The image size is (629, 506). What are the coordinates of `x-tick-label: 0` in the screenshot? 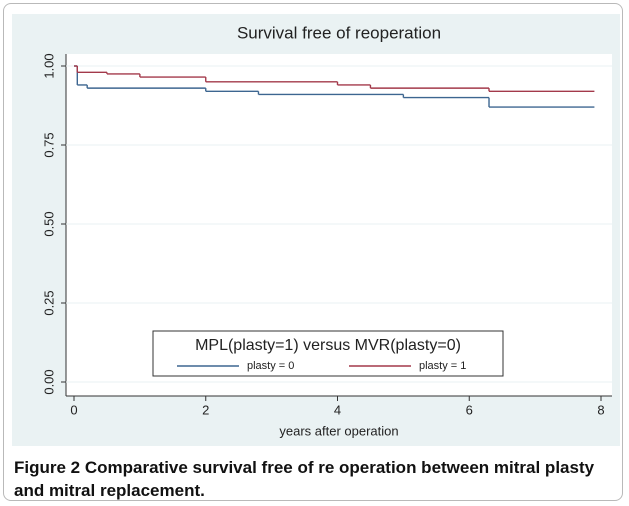 It's located at (73, 409).